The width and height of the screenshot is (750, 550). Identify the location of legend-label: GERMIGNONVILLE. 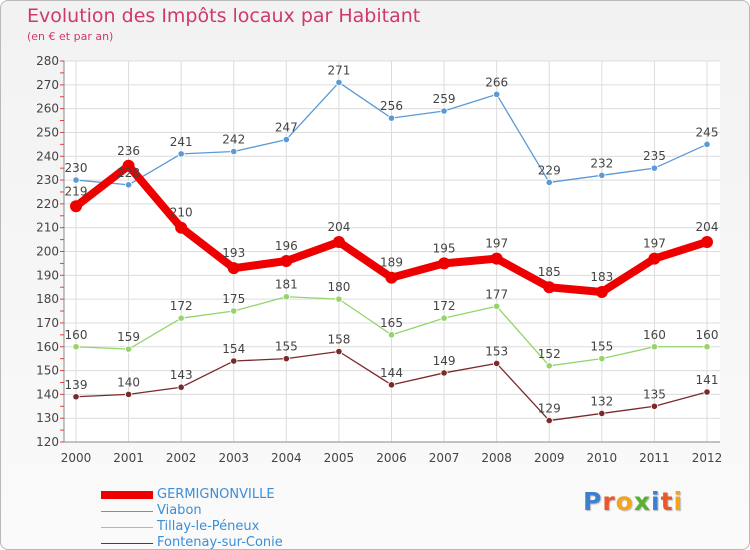
(216, 494).